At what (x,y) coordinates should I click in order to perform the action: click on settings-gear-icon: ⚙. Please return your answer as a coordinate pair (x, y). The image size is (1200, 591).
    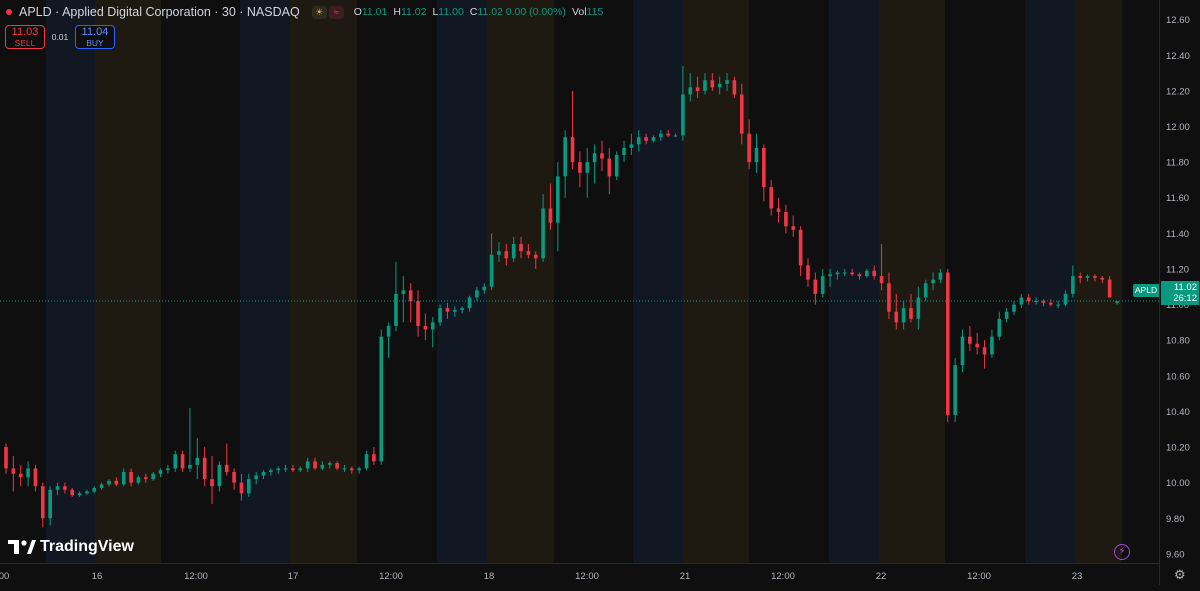
    Looking at the image, I should click on (1180, 574).